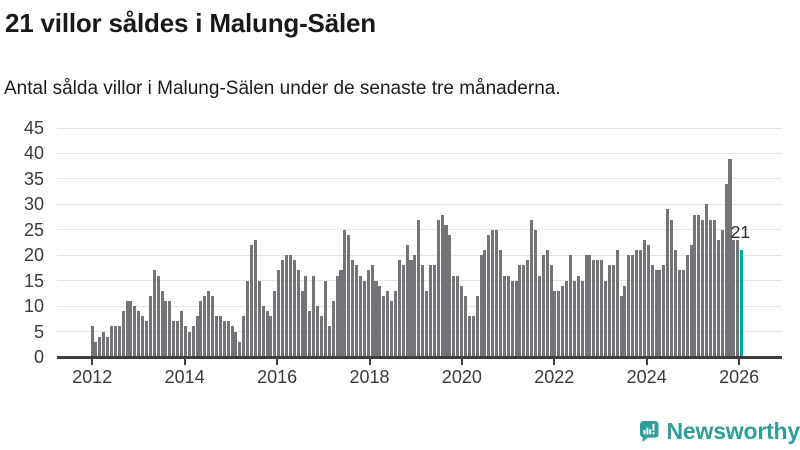  What do you see at coordinates (33, 178) in the screenshot?
I see `y-tick-label: 35` at bounding box center [33, 178].